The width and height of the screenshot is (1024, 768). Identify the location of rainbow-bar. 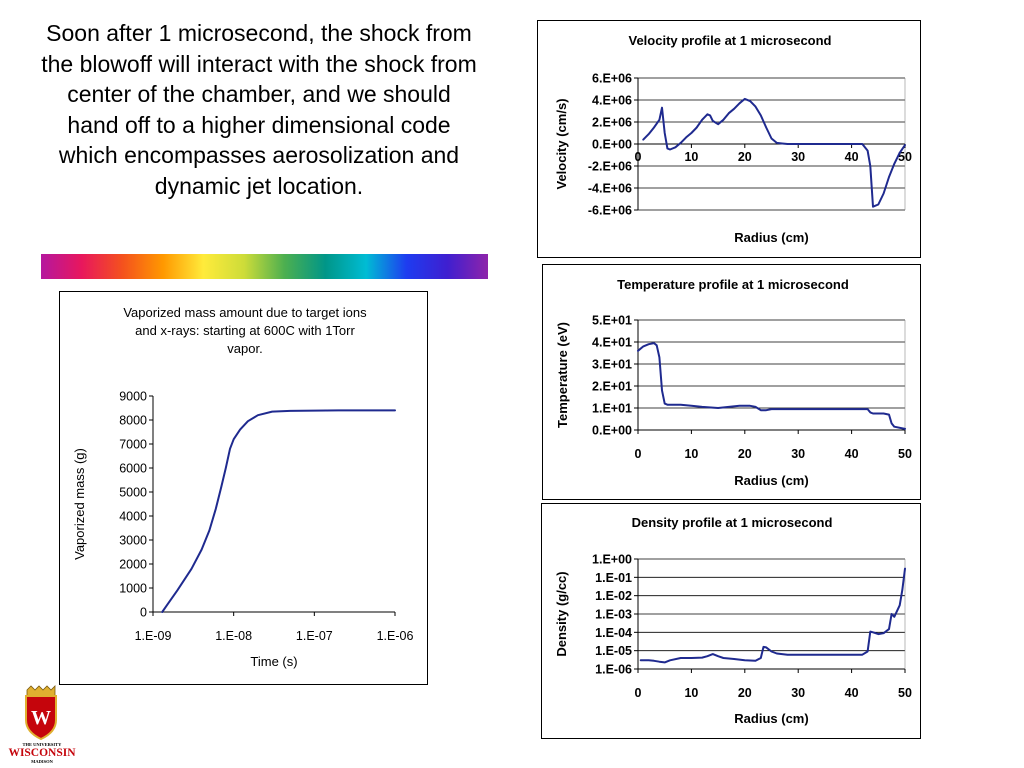
(264, 266).